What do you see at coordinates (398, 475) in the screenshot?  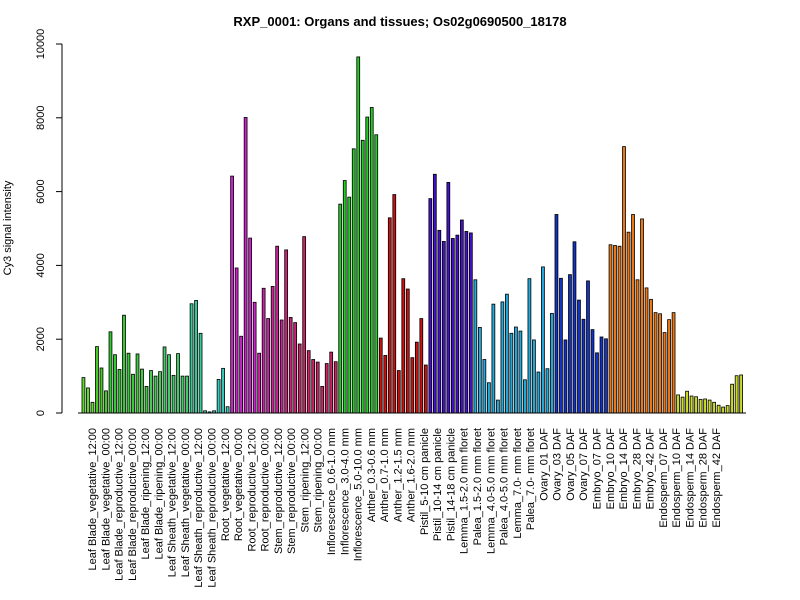 I see `x-tick-label: Anther_1.2-1.5 mm` at bounding box center [398, 475].